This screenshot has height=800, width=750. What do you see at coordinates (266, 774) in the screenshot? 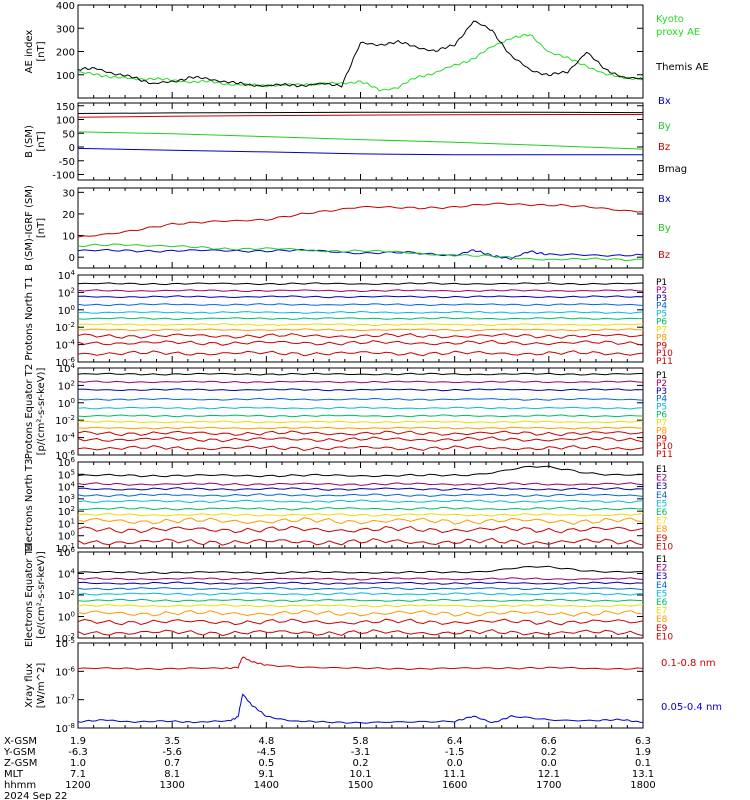
I see `ephem-value: 9.1` at bounding box center [266, 774].